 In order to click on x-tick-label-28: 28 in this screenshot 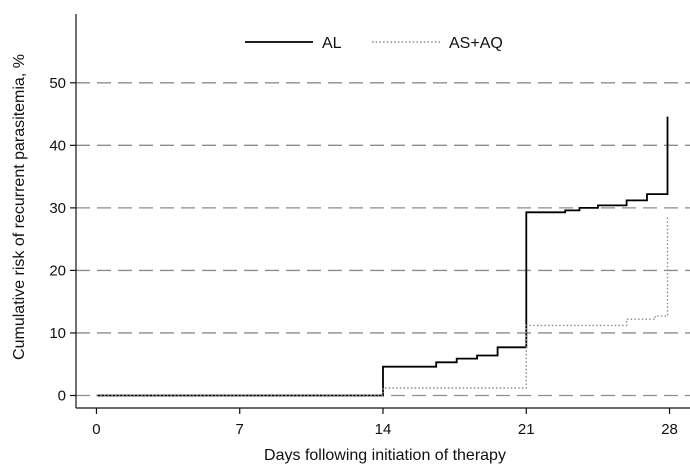, I will do `click(669, 429)`.